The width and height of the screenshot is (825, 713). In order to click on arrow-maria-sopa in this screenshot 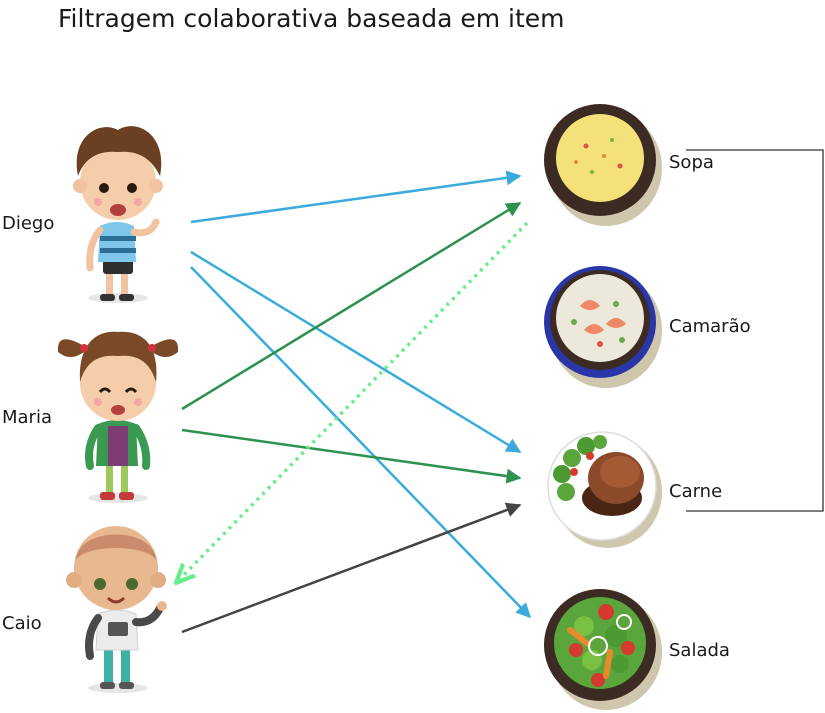, I will do `click(351, 306)`.